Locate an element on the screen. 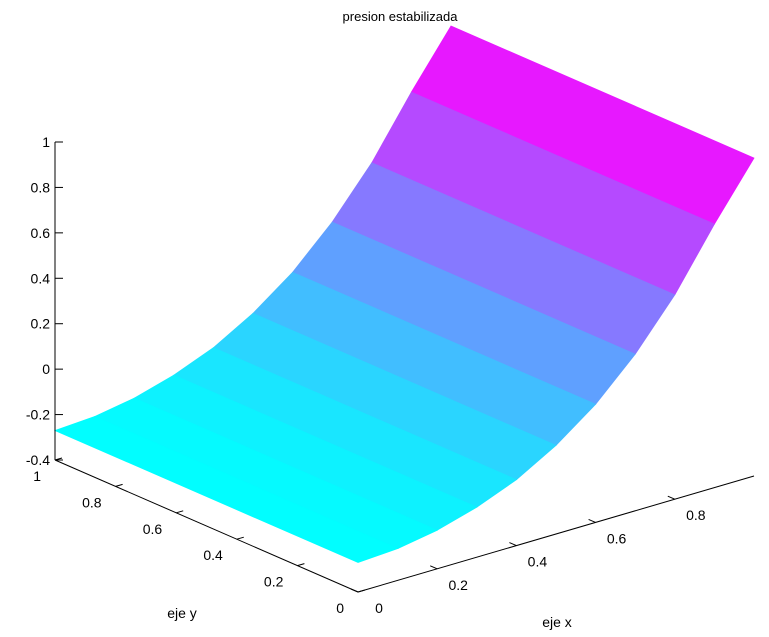 This screenshot has height=637, width=769. x-tick-label: 0.8 is located at coordinates (696, 515).